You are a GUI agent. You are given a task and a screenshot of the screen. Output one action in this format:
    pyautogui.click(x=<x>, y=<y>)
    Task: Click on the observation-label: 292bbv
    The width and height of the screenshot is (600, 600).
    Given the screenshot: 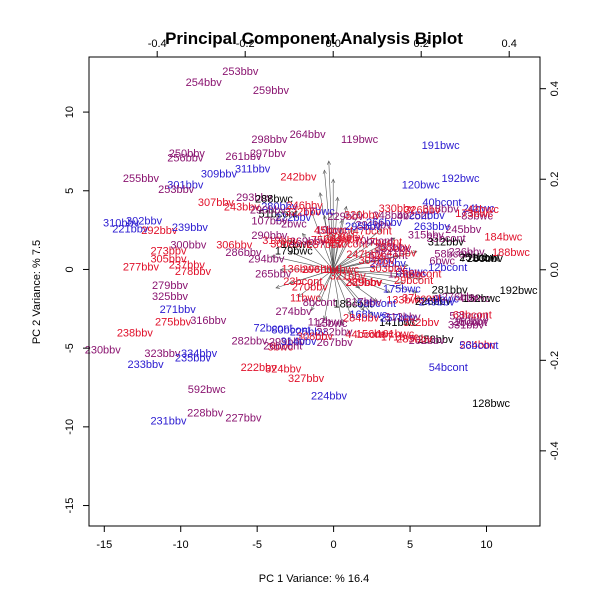 What is the action you would take?
    pyautogui.click(x=159, y=231)
    